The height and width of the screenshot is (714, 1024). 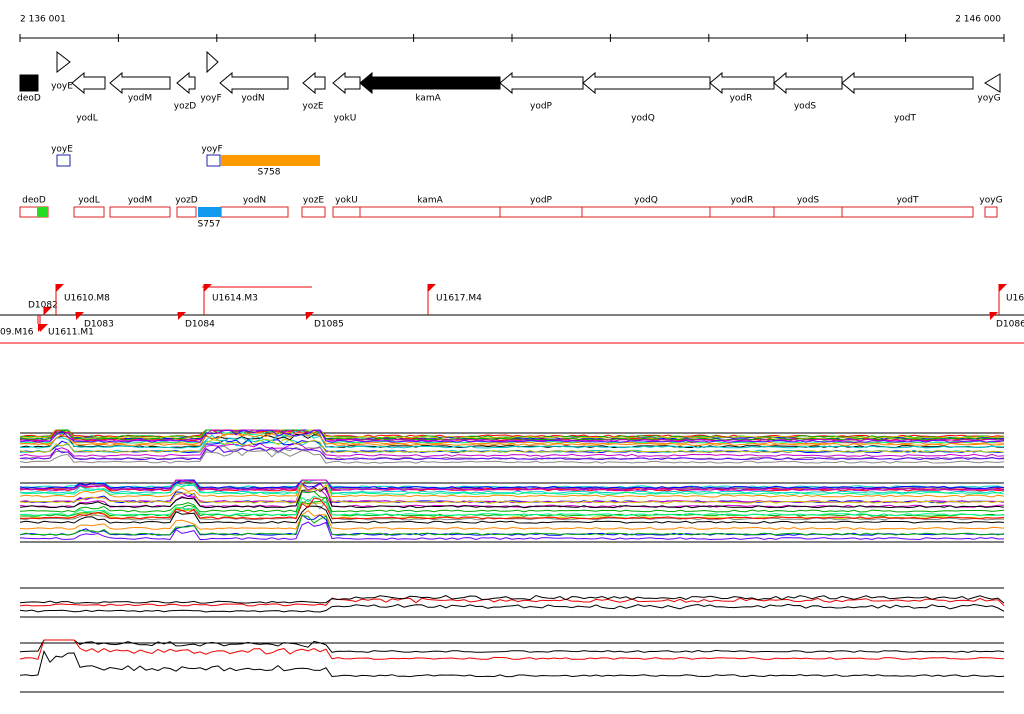 What do you see at coordinates (313, 107) in the screenshot?
I see `gene-label: yozE` at bounding box center [313, 107].